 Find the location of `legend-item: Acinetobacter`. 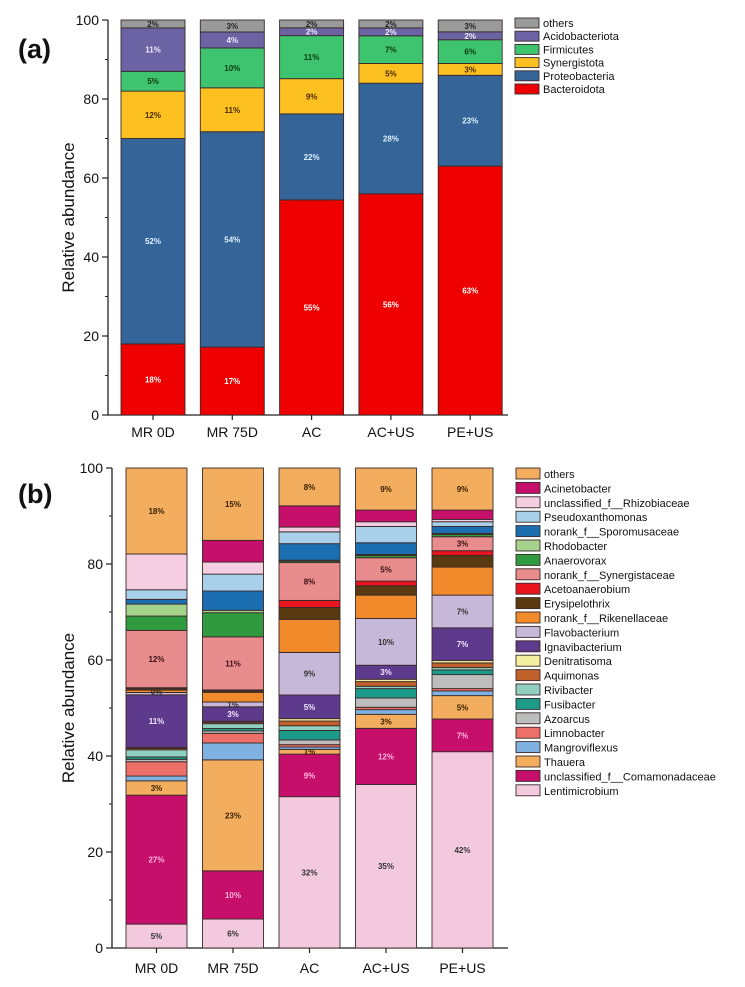

legend-item: Acinetobacter is located at coordinates (563, 488).